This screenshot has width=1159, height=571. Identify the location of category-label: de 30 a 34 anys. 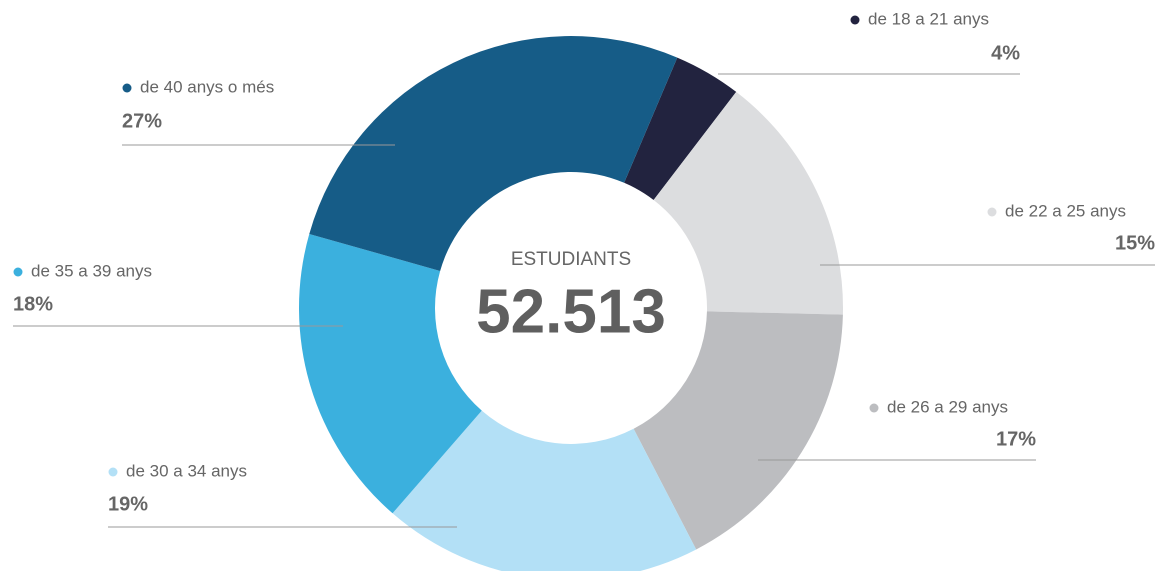
(186, 470).